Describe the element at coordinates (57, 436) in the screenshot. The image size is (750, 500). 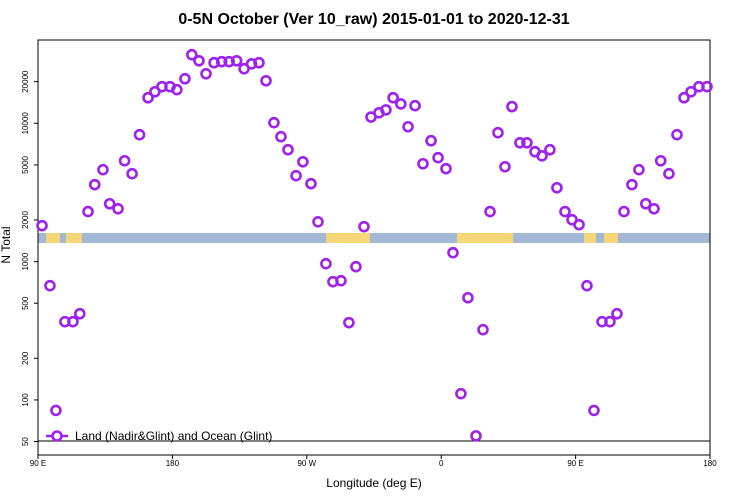
I see `legend-marker` at that location.